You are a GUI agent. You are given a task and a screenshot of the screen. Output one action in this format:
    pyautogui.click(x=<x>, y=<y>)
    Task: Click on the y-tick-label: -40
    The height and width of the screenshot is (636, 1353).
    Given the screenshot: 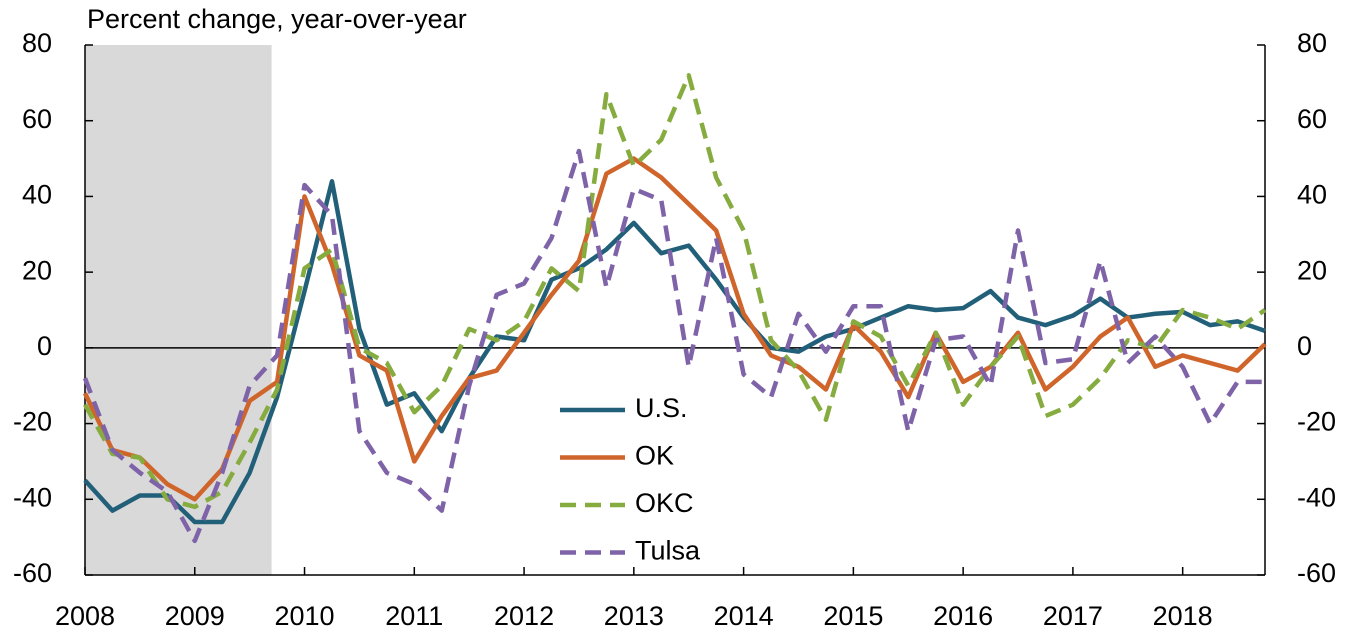 What is the action you would take?
    pyautogui.click(x=32, y=497)
    